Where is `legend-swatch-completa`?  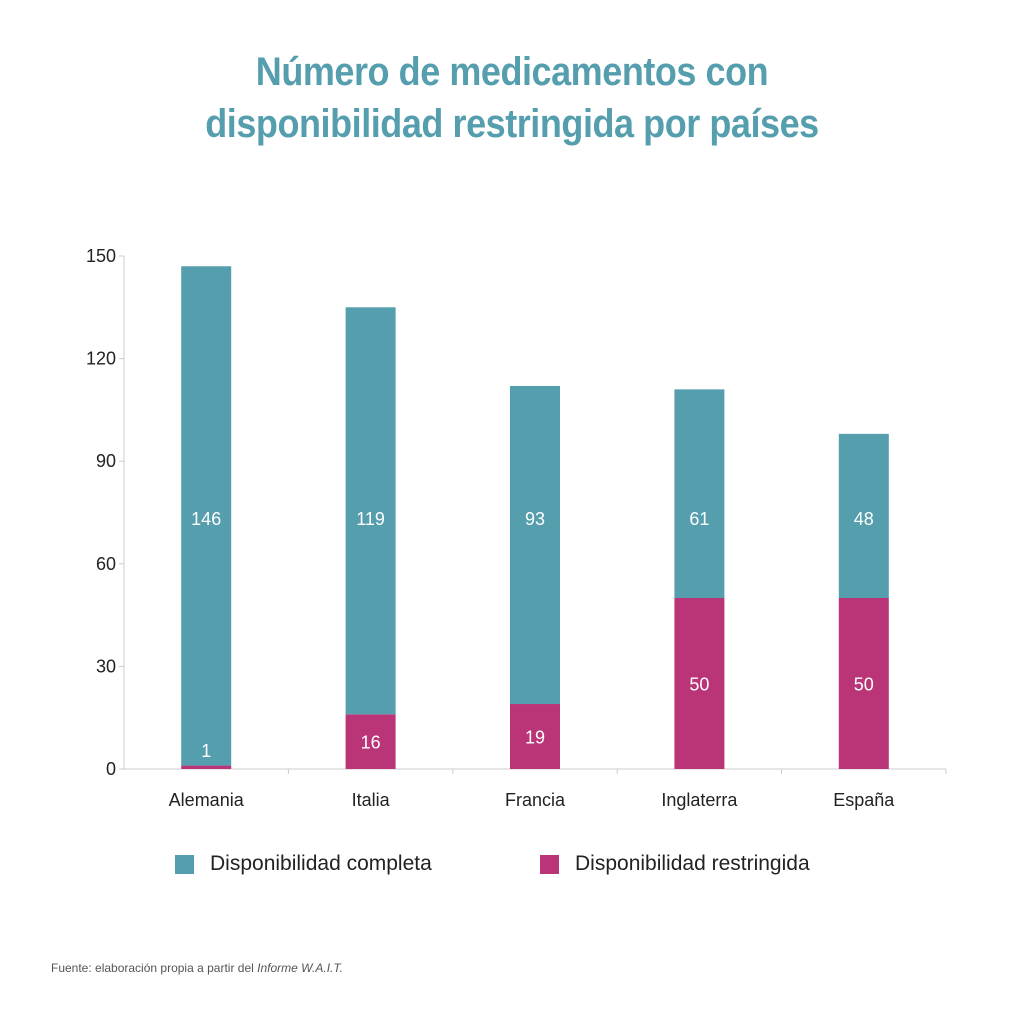
legend-swatch-completa is located at coordinates (184, 864).